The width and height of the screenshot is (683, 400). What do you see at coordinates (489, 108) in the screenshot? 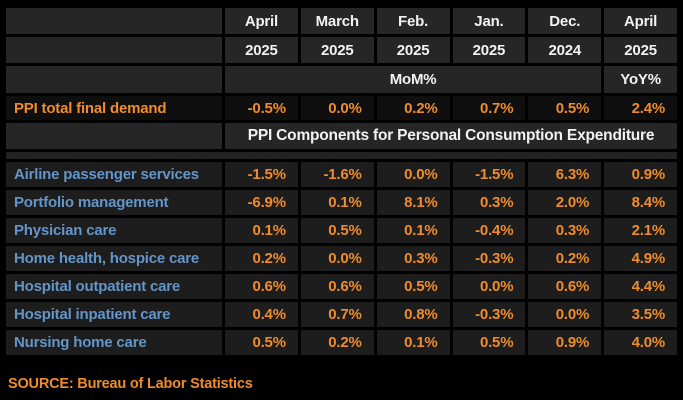
I see `summary-value-cell: 0.7%` at bounding box center [489, 108].